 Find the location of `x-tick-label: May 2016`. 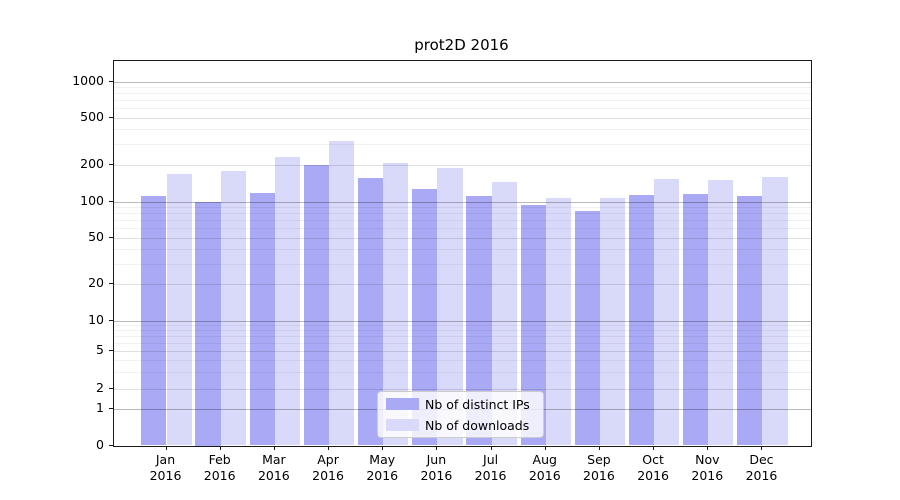

x-tick-label: May 2016 is located at coordinates (382, 467).